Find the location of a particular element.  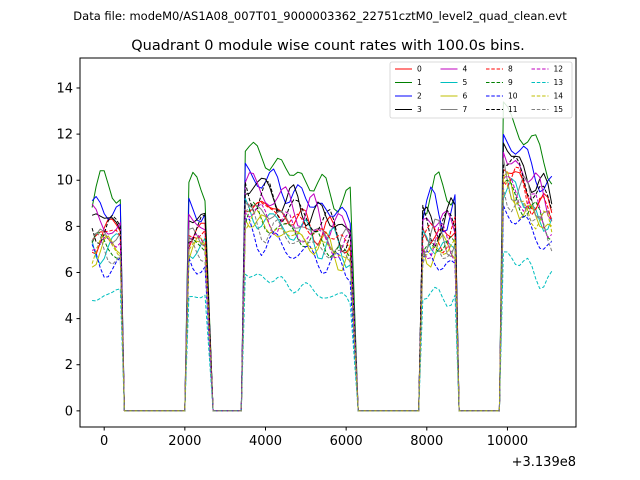

x-tick-label: 10000 is located at coordinates (507, 441).